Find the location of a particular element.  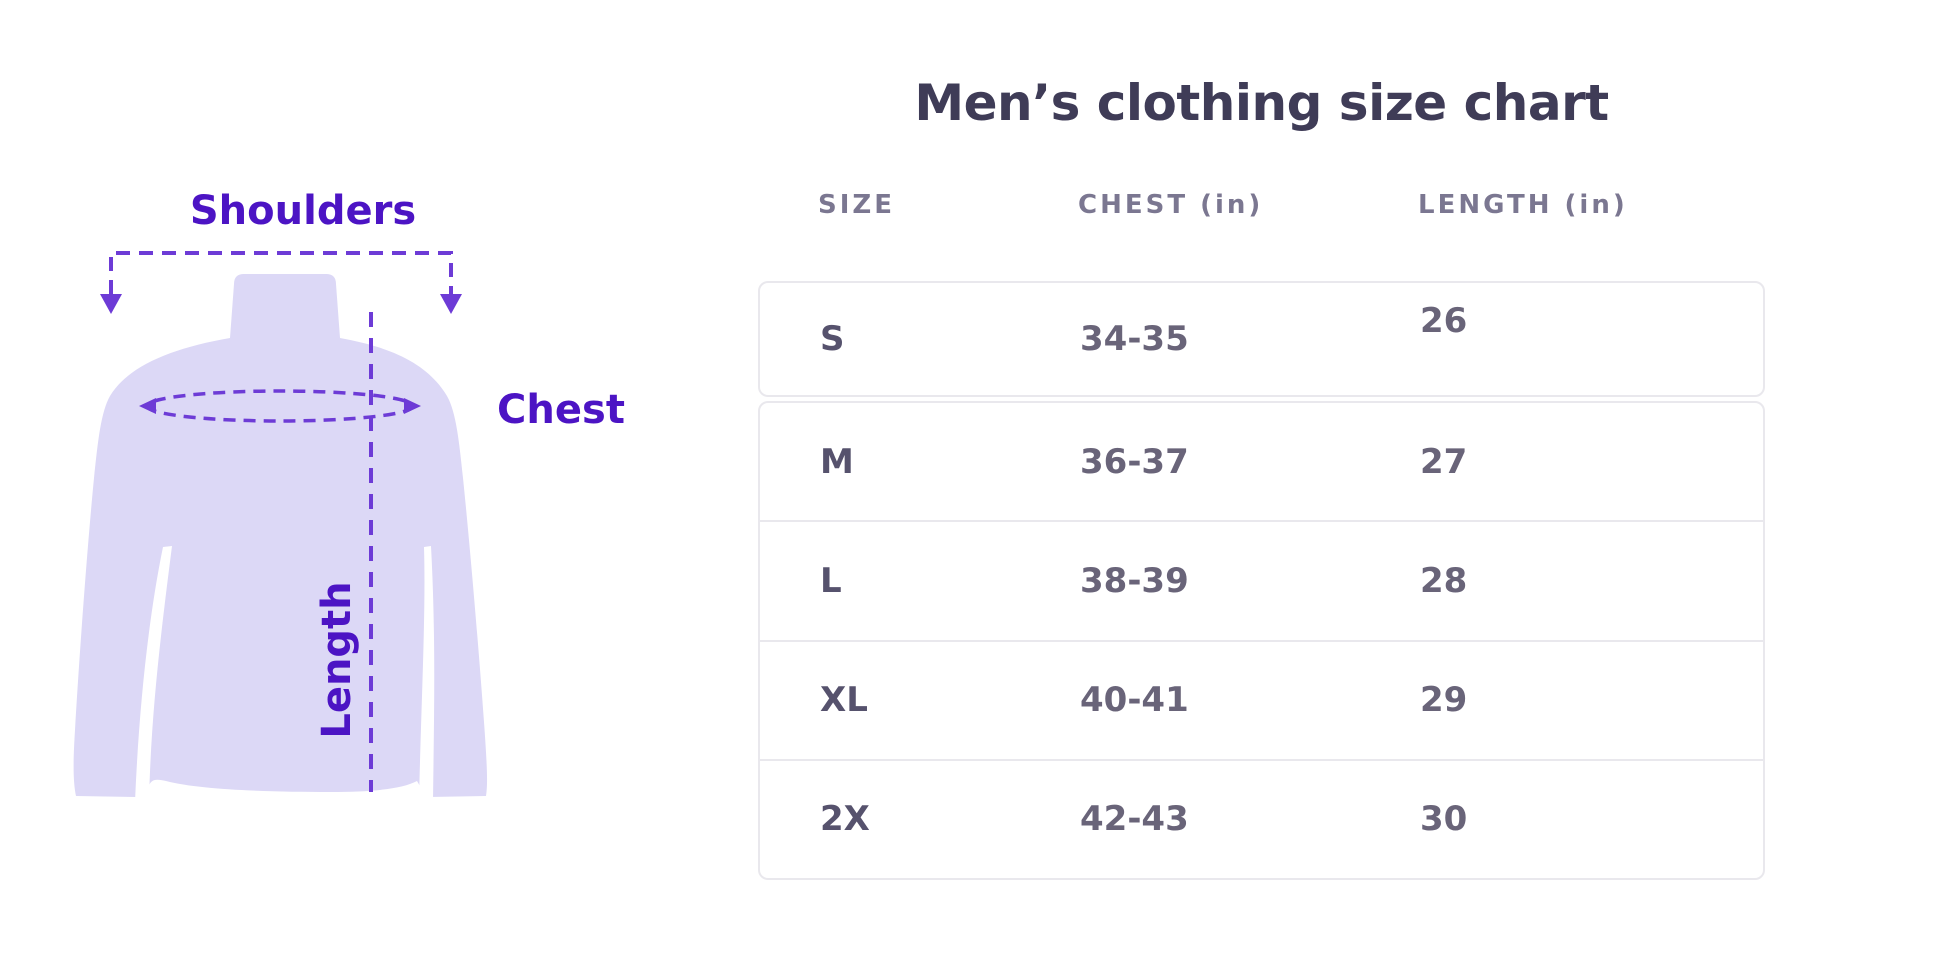

chest-cell: 34-35 is located at coordinates (1134, 339).